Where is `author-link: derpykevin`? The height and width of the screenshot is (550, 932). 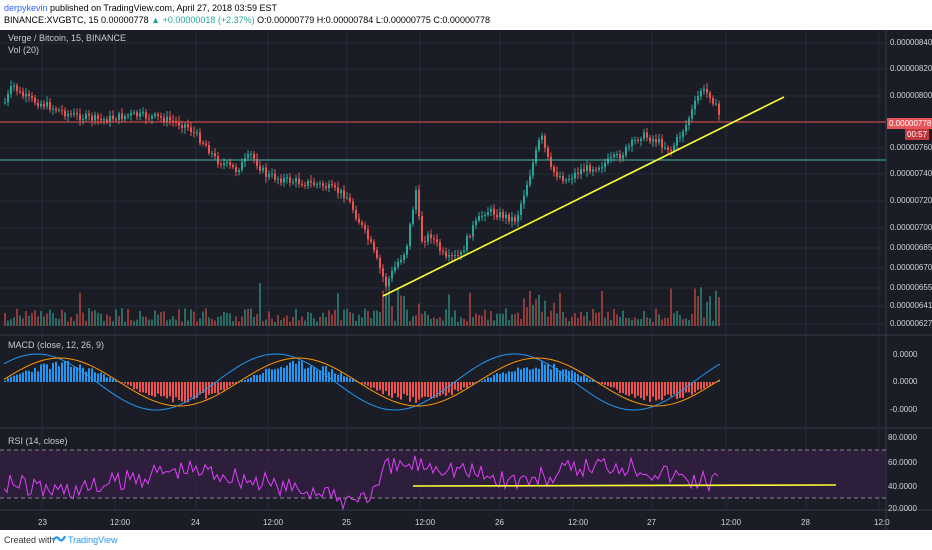 author-link: derpykevin is located at coordinates (26, 8).